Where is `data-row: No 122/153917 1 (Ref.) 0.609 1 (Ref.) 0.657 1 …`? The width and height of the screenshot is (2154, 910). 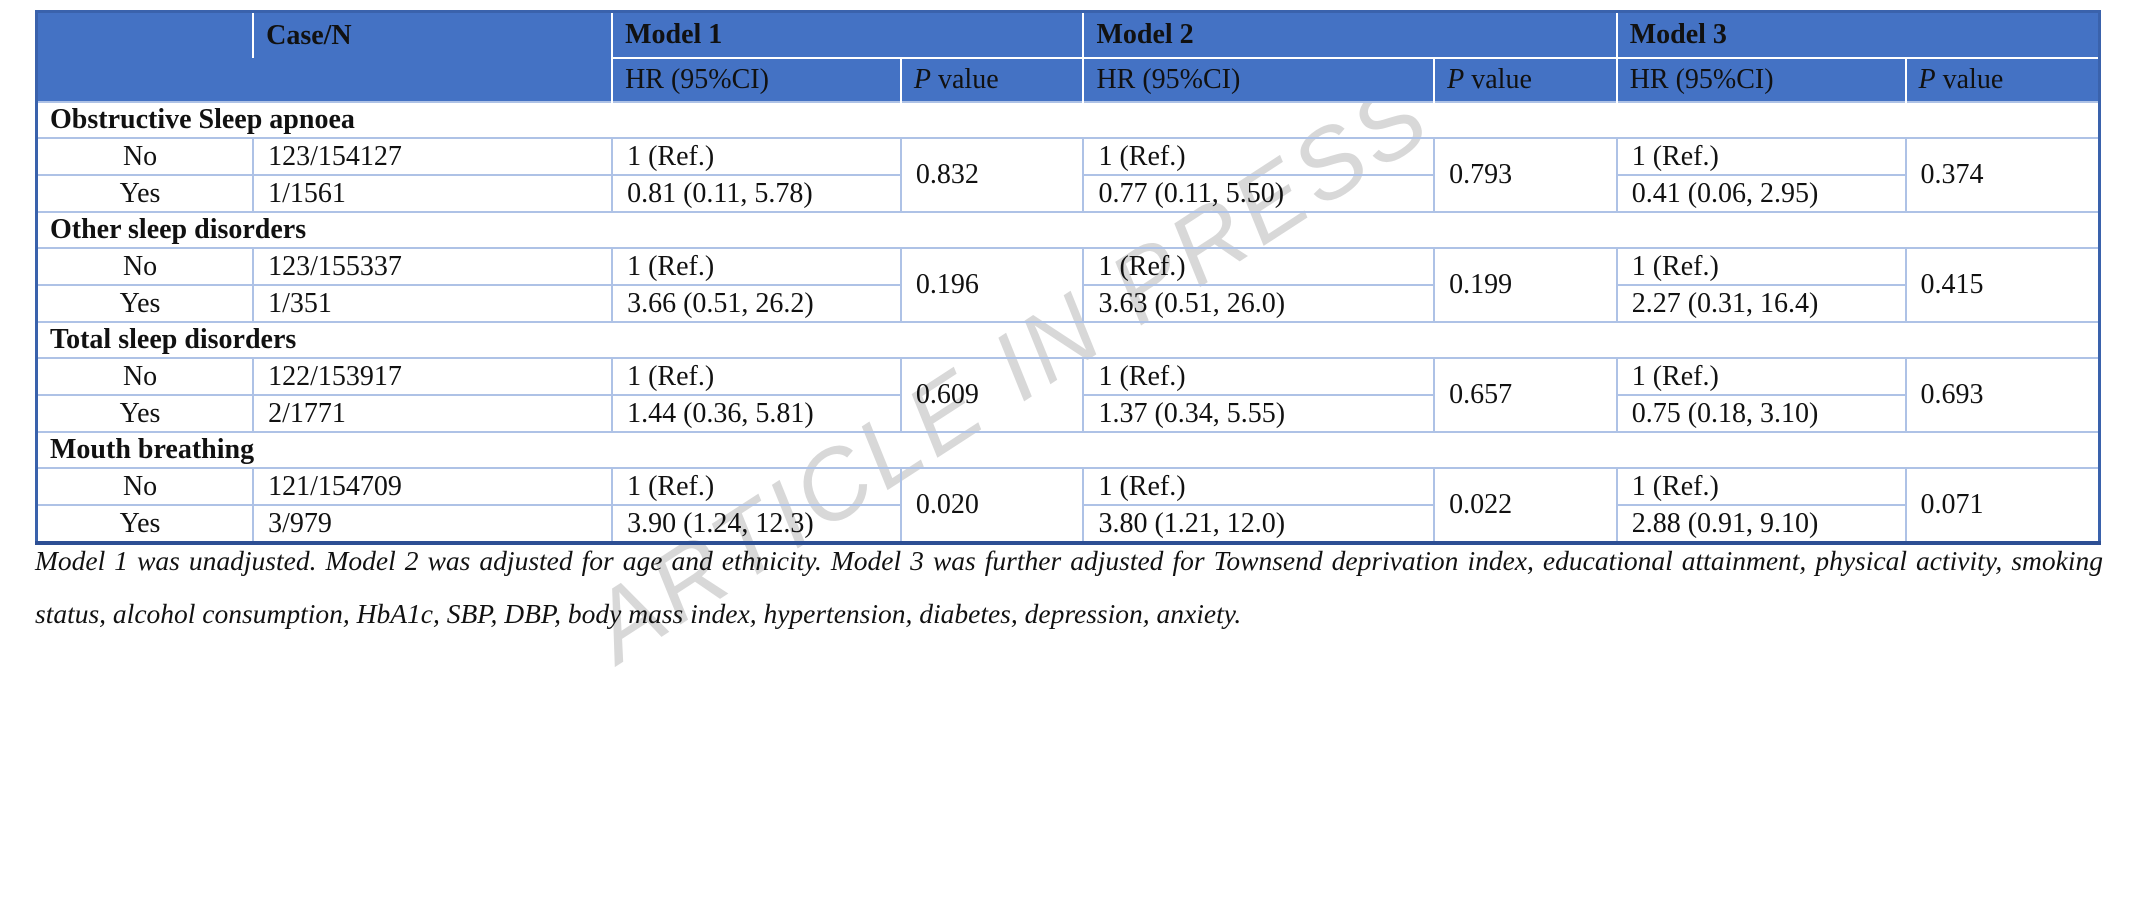 data-row: No 122/153917 1 (Ref.) 0.609 1 (Ref.) 0.657 1 … is located at coordinates (1068, 395).